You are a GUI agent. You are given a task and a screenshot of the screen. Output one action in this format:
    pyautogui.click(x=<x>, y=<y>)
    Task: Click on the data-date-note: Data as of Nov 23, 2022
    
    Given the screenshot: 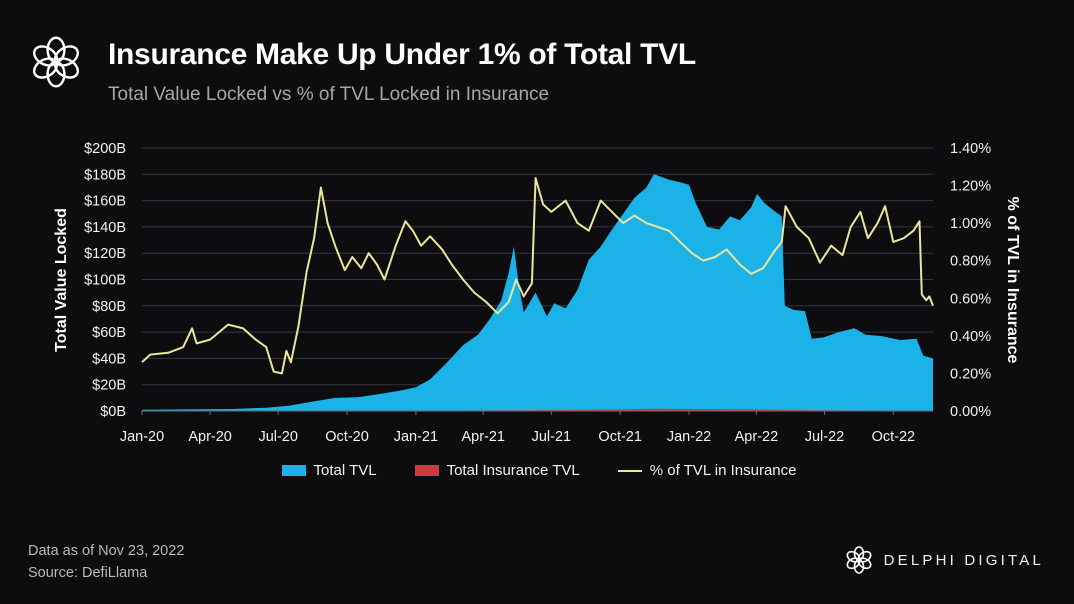 What is the action you would take?
    pyautogui.click(x=106, y=551)
    